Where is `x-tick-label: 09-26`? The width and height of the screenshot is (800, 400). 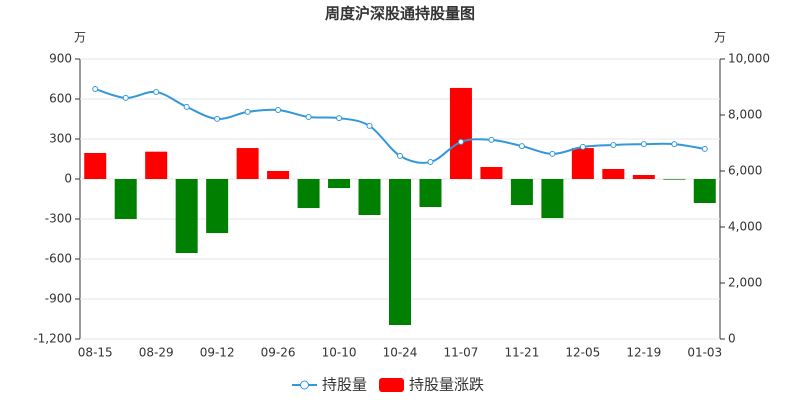 x-tick-label: 09-26 is located at coordinates (278, 353).